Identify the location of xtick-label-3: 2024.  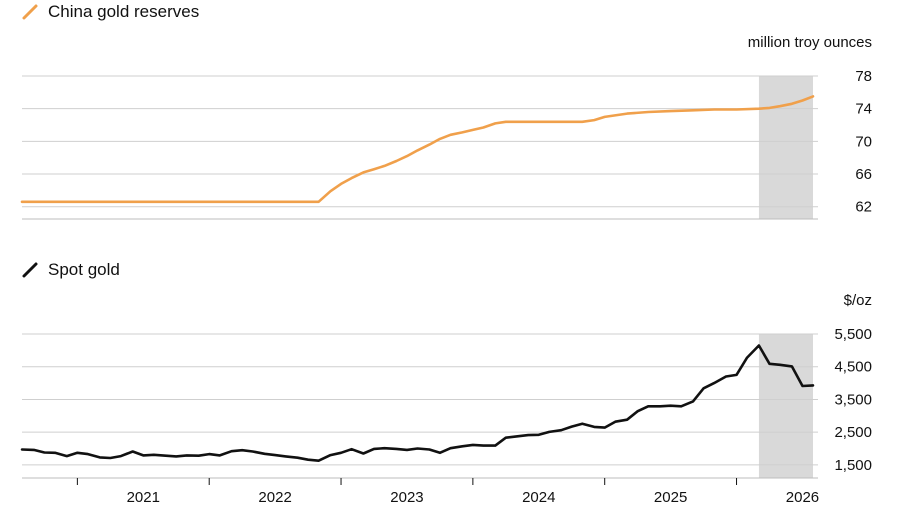
(538, 497).